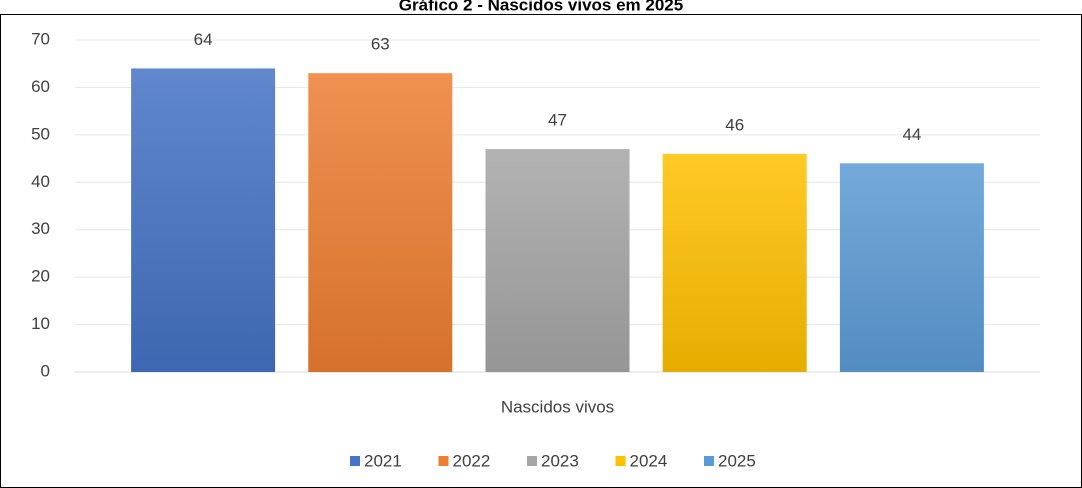 The image size is (1082, 488). Describe the element at coordinates (649, 460) in the screenshot. I see `legend-label: 2024` at that location.